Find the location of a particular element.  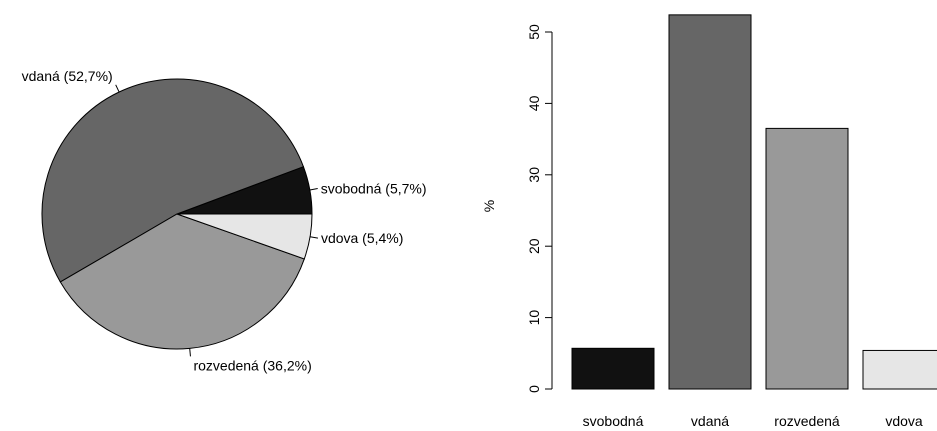

pie-slice-vdana is located at coordinates (173, 180).